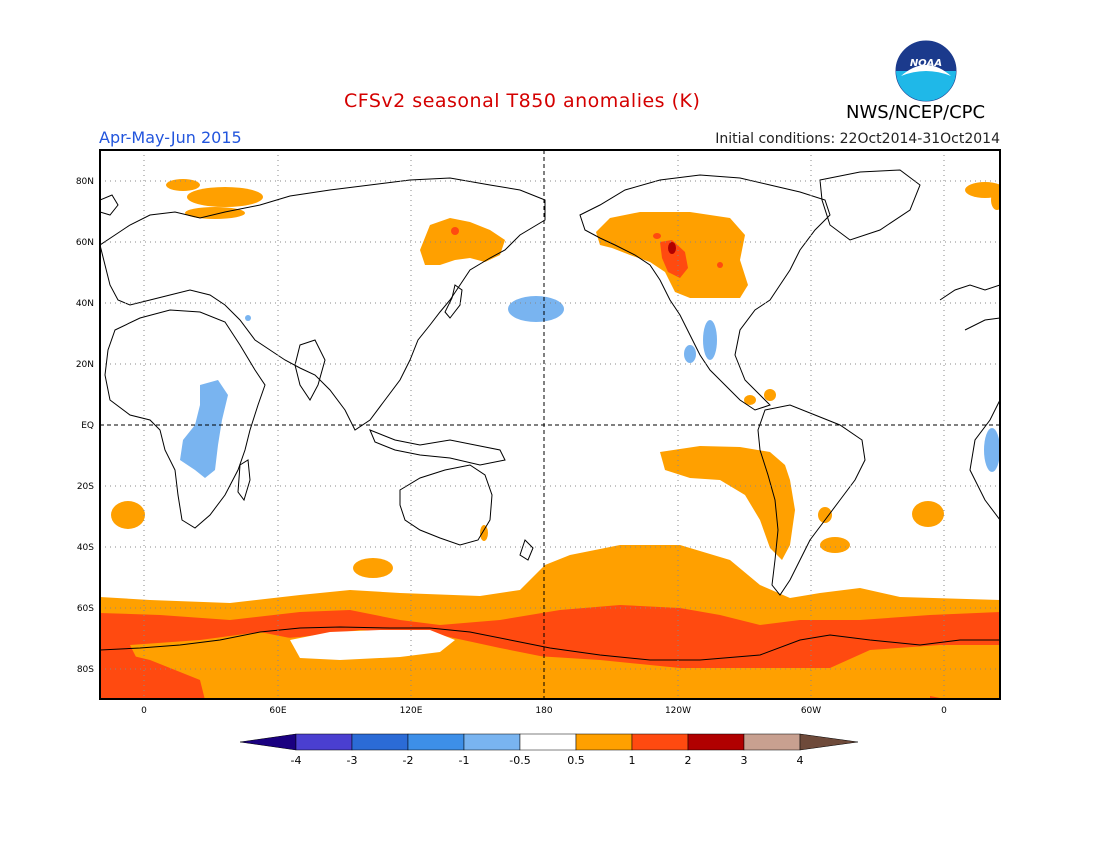 The image size is (1100, 850). I want to click on western-us-cool, so click(710, 340).